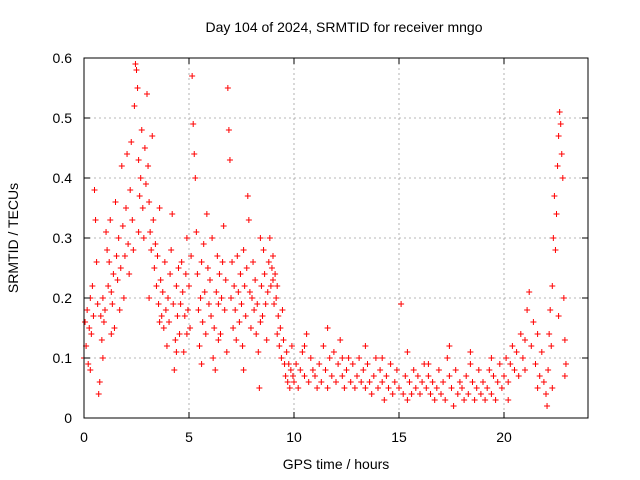 Image resolution: width=640 pixels, height=480 pixels. What do you see at coordinates (63, 178) in the screenshot?
I see `y-tick-label: 0.4` at bounding box center [63, 178].